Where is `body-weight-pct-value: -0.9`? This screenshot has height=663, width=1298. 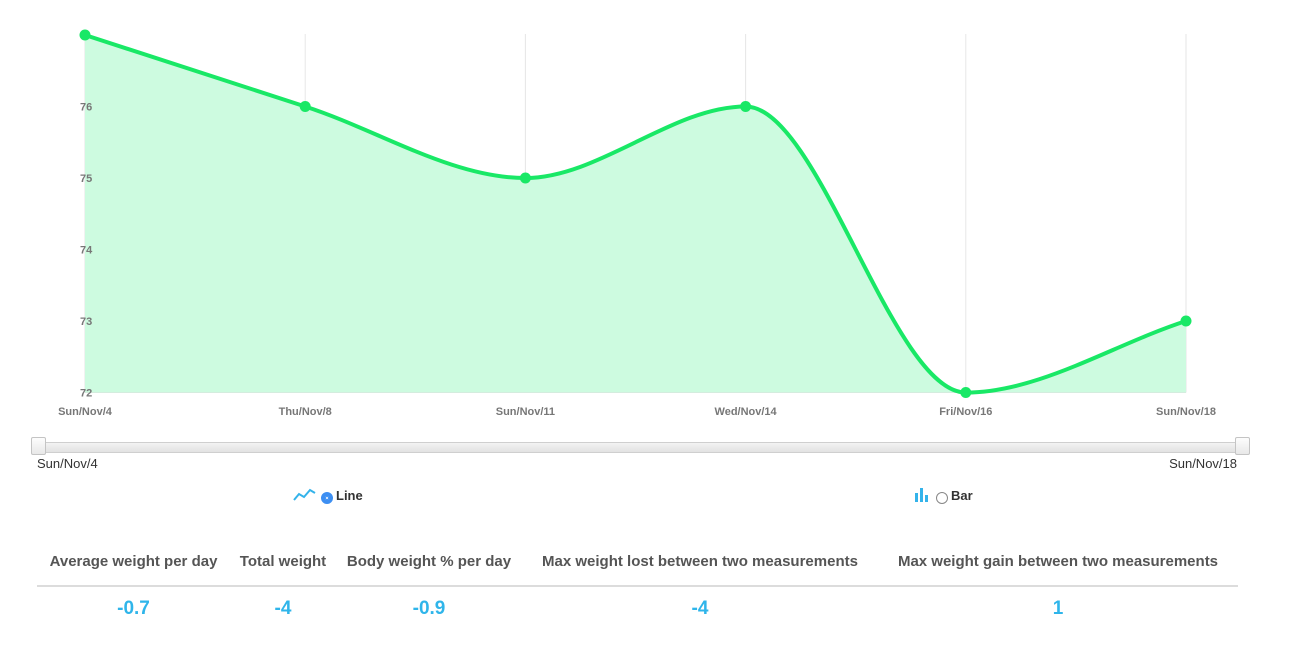
body-weight-pct-value: -0.9 is located at coordinates (429, 608).